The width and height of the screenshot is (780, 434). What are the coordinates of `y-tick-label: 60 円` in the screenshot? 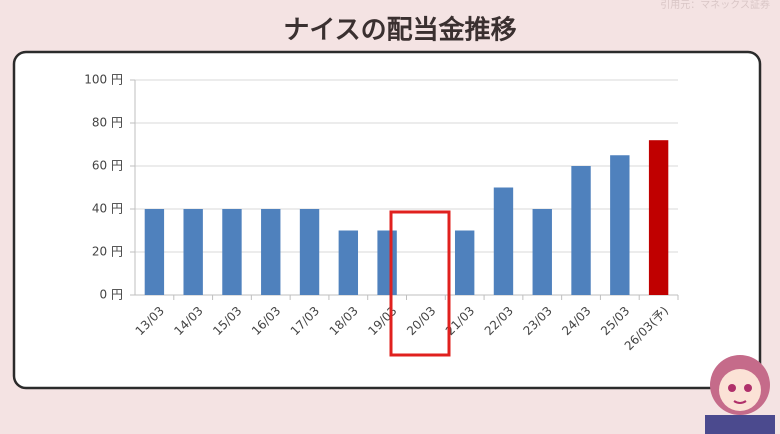 It's located at (107, 166).